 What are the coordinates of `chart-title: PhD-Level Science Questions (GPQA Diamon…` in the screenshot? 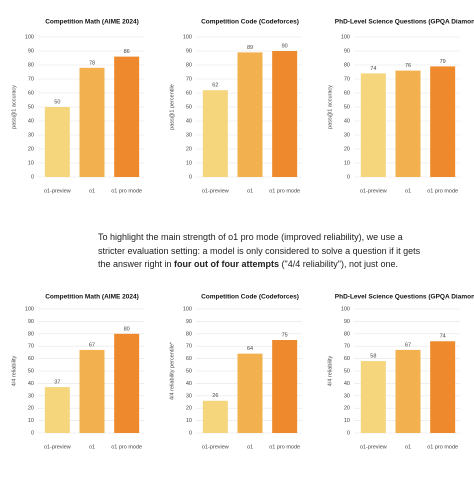 It's located at (404, 22).